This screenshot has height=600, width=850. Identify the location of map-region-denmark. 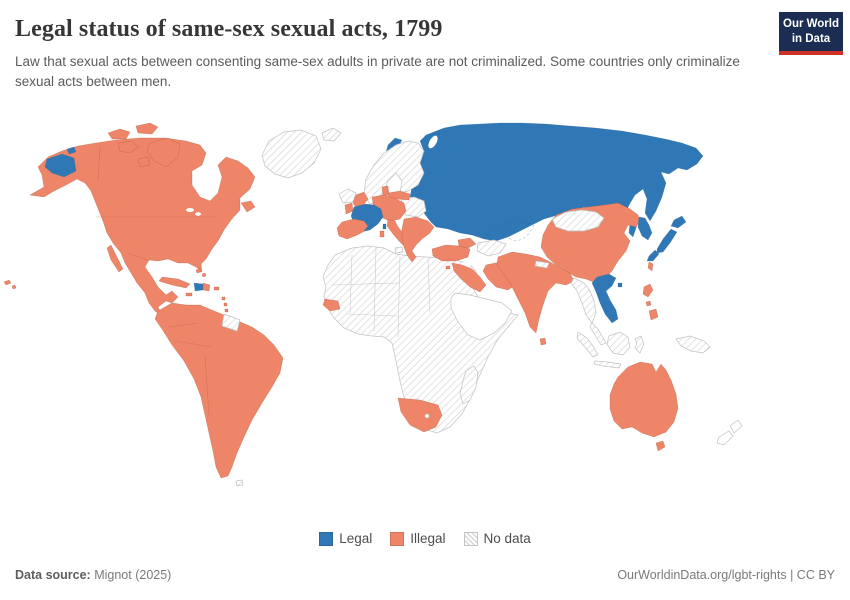
(385, 191).